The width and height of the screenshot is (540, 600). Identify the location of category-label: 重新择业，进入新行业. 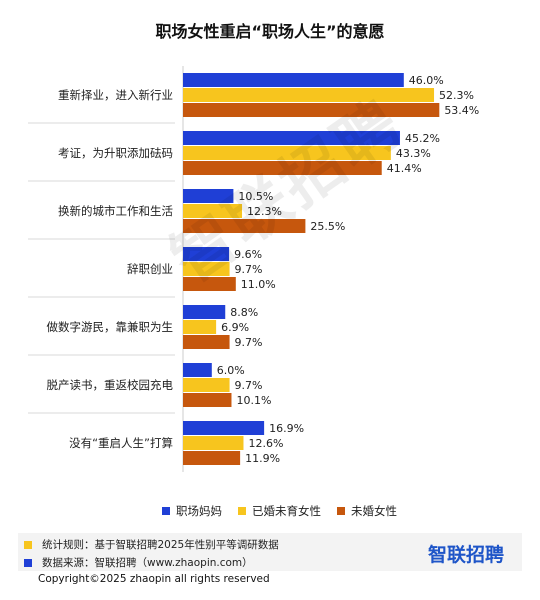
(115, 95).